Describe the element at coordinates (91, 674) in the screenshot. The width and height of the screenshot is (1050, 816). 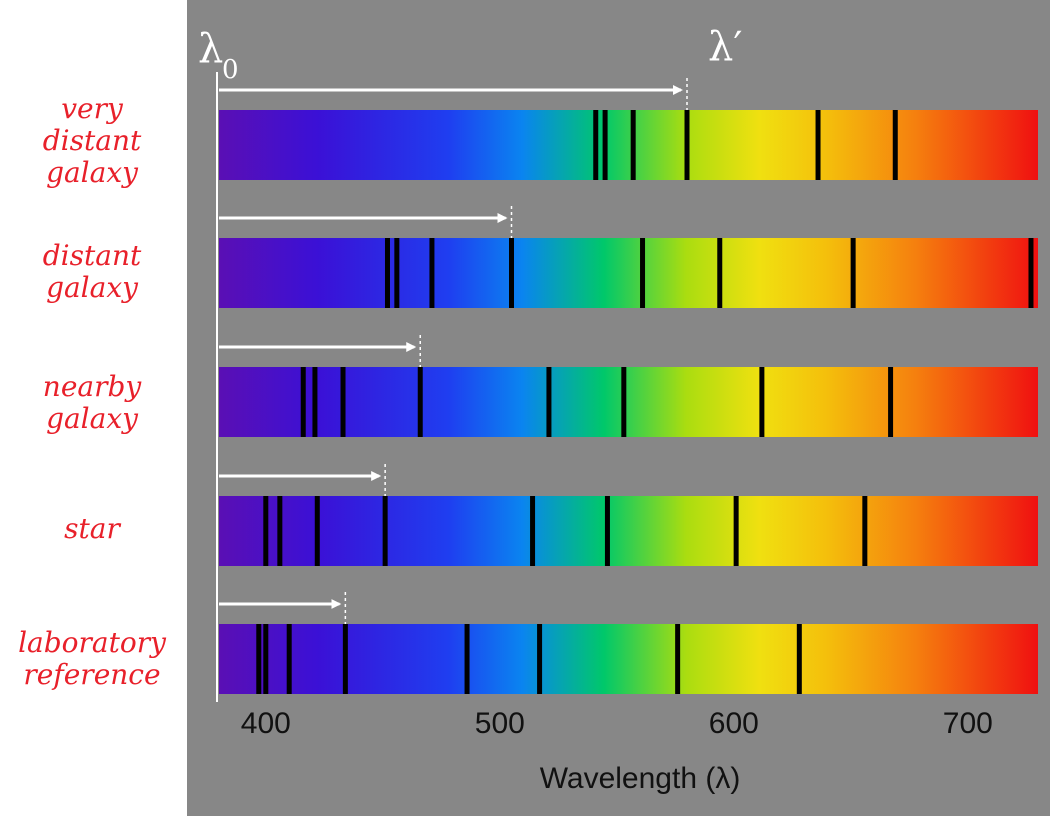
I see `spectrum-label-line: reference` at that location.